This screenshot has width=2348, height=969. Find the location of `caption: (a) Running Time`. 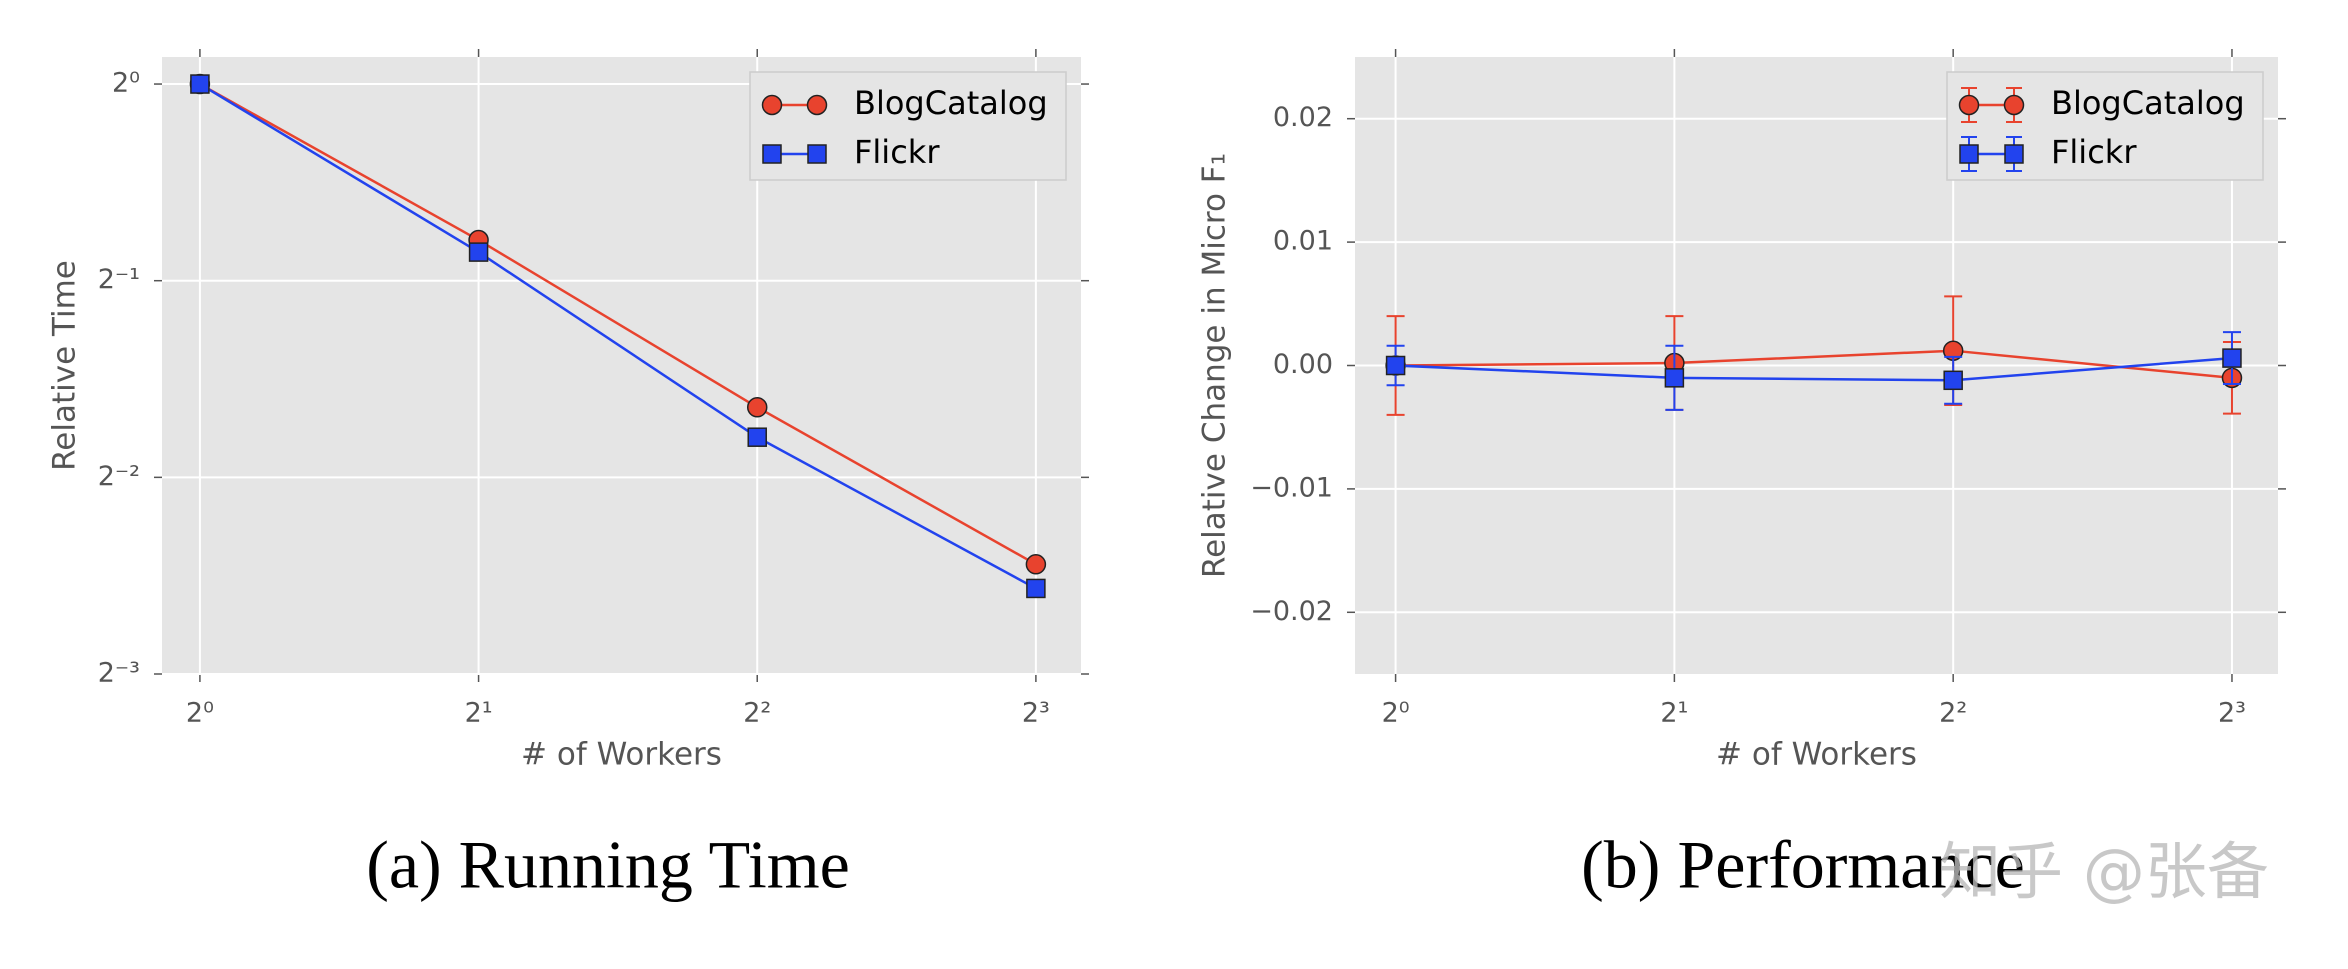

caption: (a) Running Time is located at coordinates (608, 865).